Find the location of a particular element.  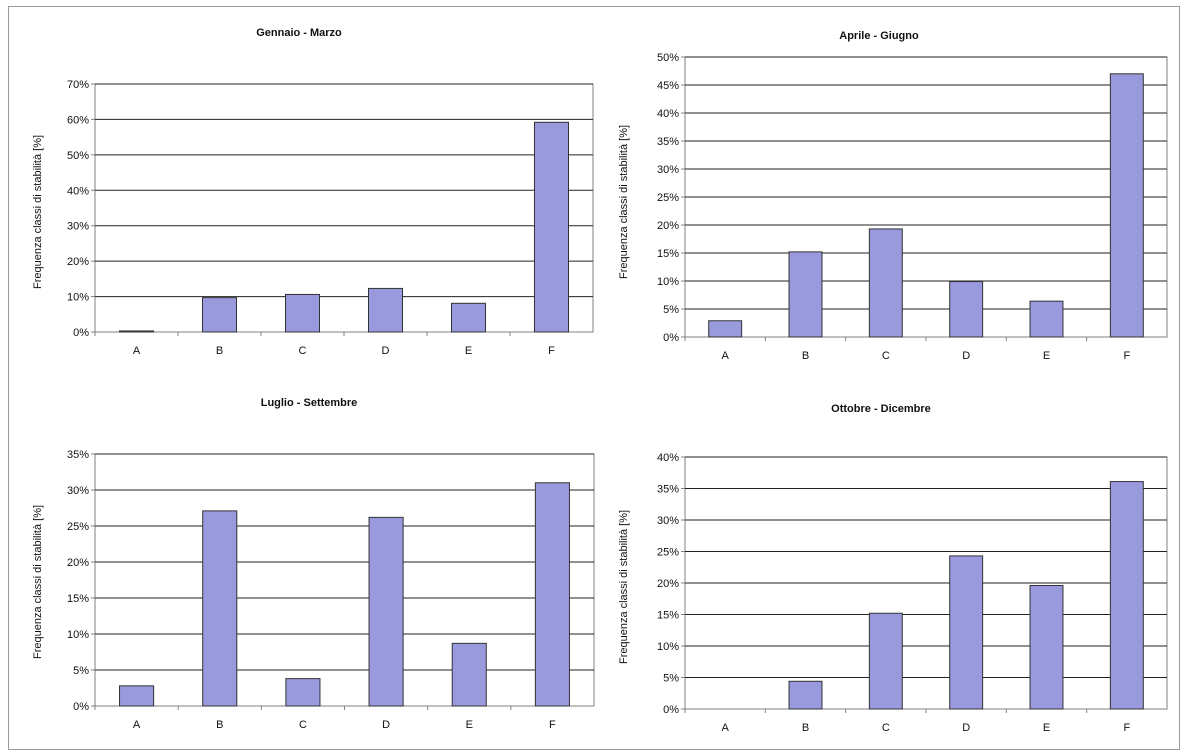

y-tick-label: 45% is located at coordinates (668, 86).